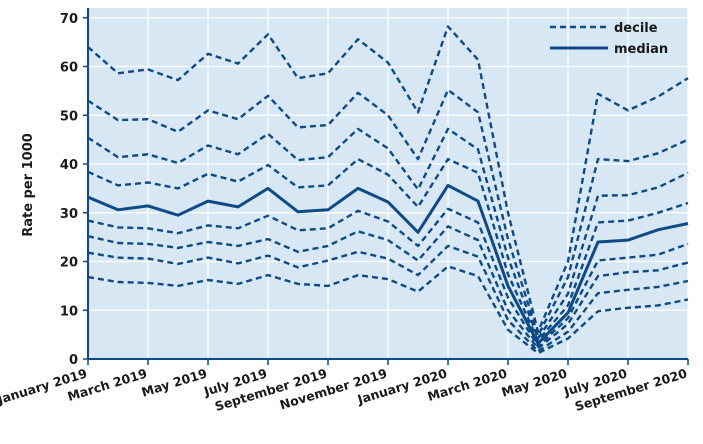 Image resolution: width=703 pixels, height=444 pixels. Describe the element at coordinates (609, 39) in the screenshot. I see `legend: decile median` at that location.